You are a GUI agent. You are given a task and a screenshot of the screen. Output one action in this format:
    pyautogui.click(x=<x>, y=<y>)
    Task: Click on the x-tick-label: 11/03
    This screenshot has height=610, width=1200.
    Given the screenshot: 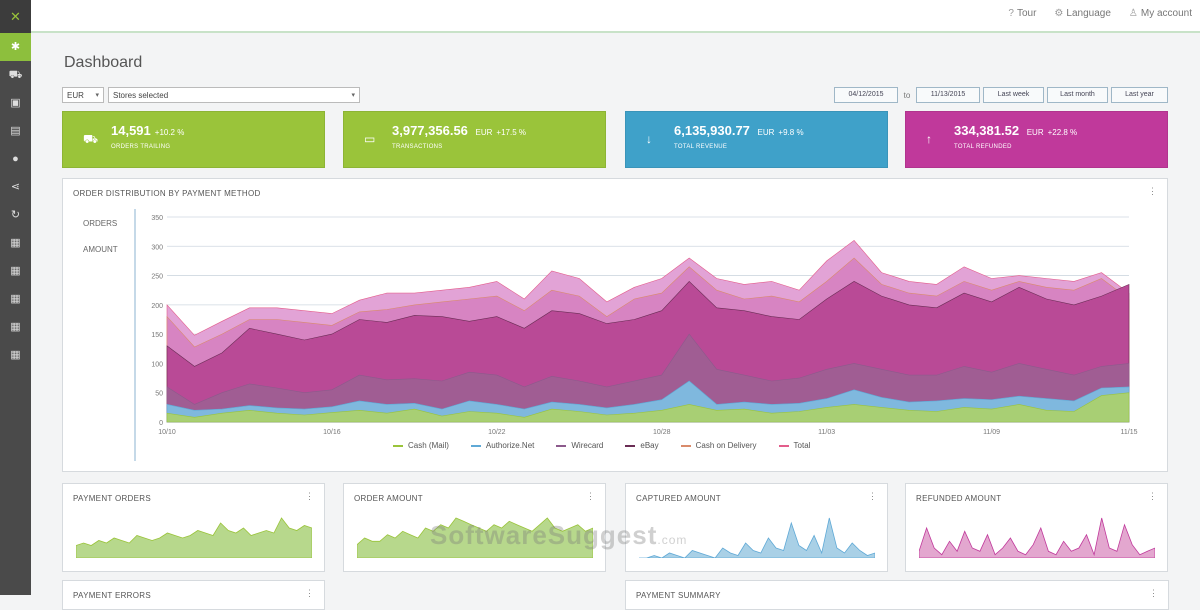 What is the action you would take?
    pyautogui.click(x=826, y=432)
    